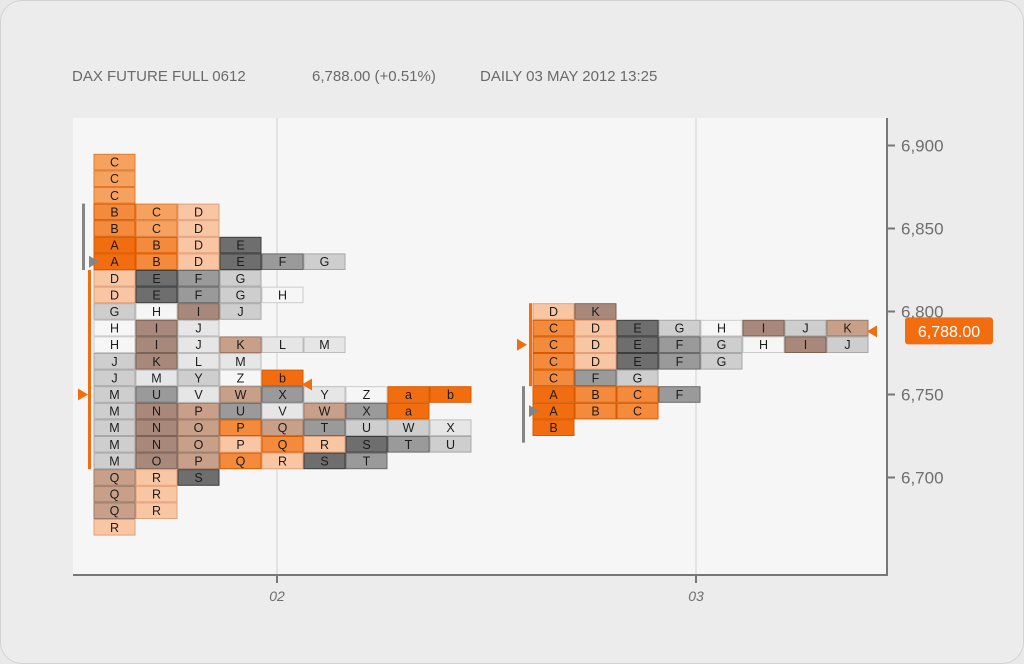 The image size is (1024, 664). What do you see at coordinates (241, 378) in the screenshot?
I see `profile-cell-letter: Z` at bounding box center [241, 378].